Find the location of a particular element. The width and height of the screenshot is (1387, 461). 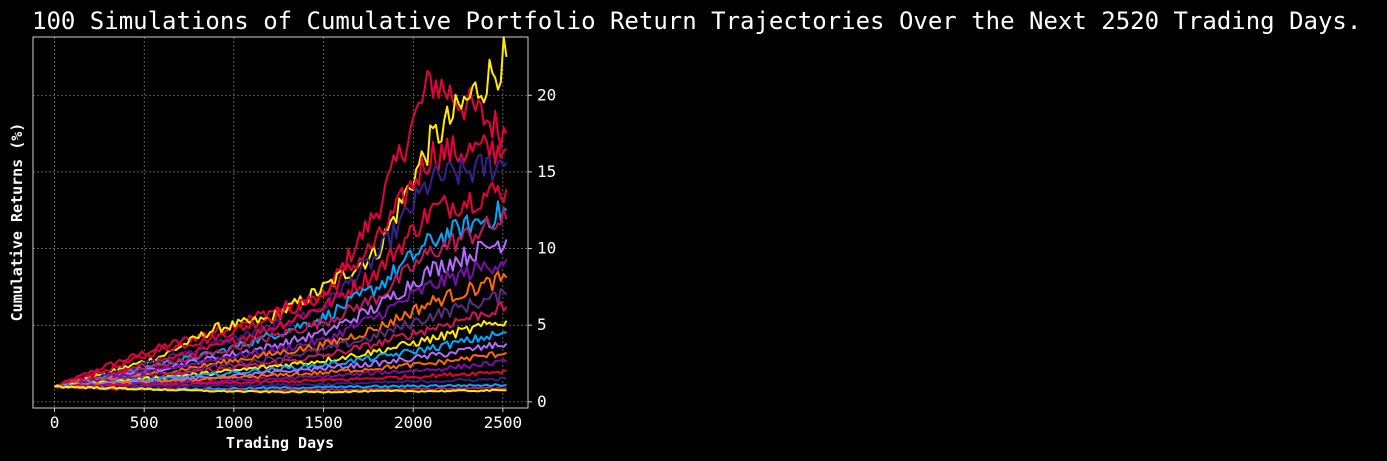

y-tick-label: 20 is located at coordinates (546, 94).